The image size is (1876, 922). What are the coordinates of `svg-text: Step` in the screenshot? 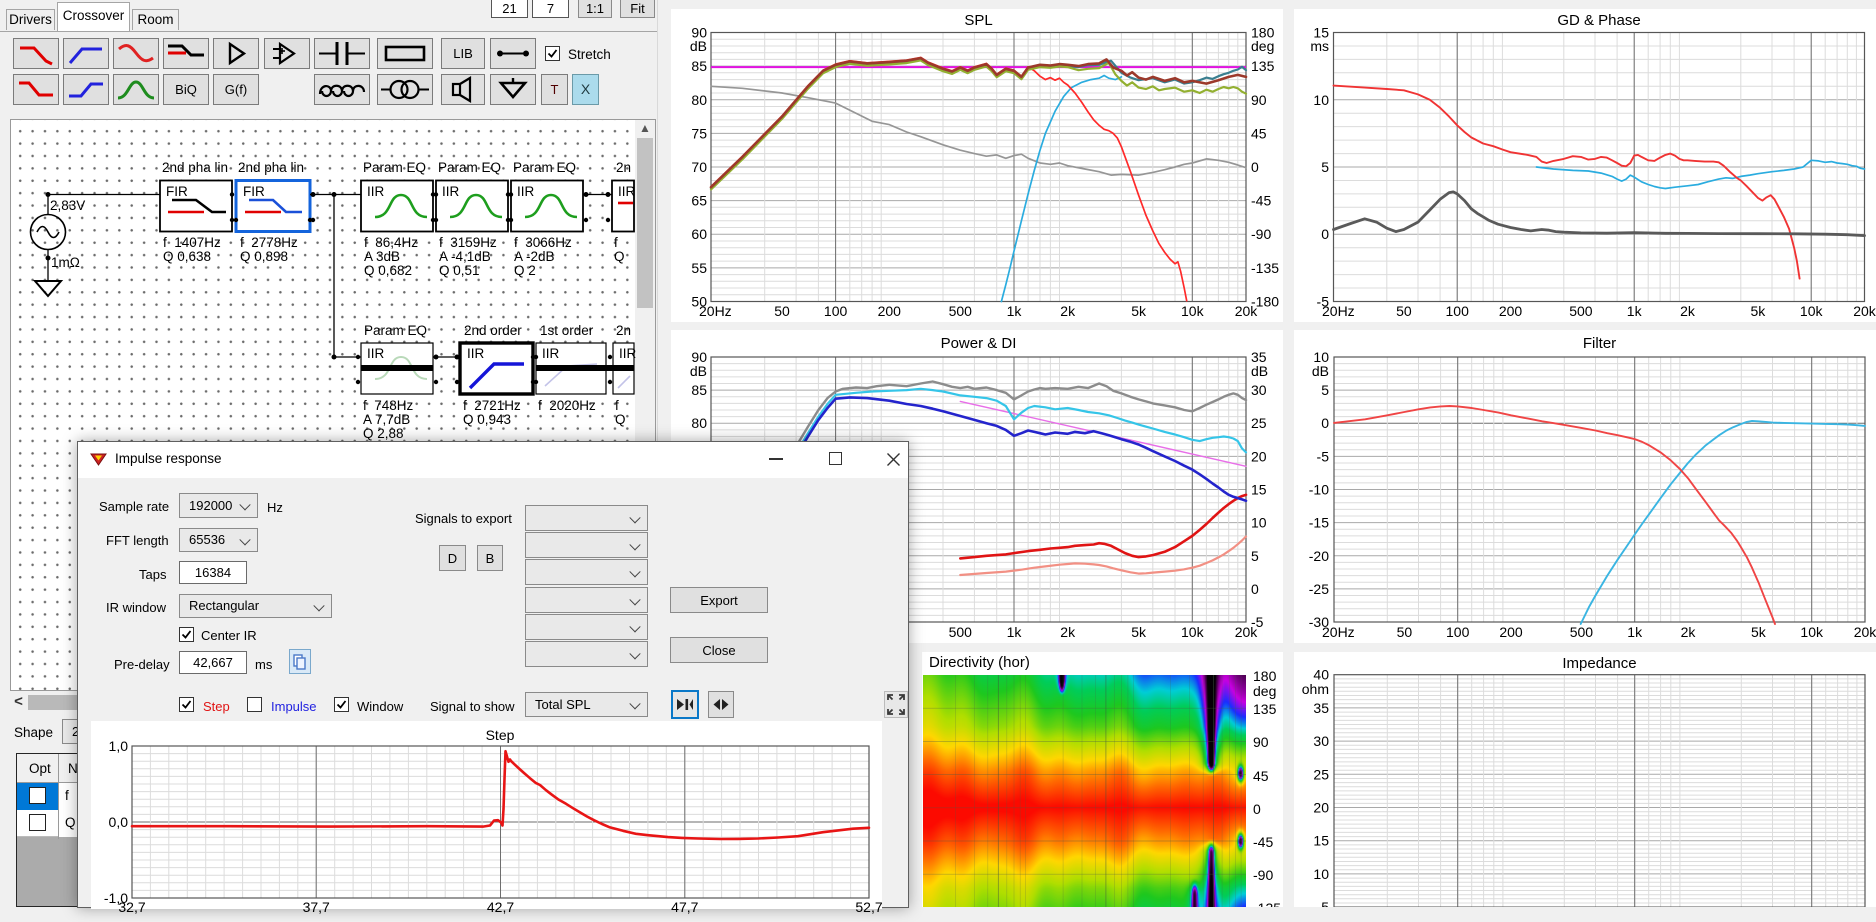 It's located at (500, 735).